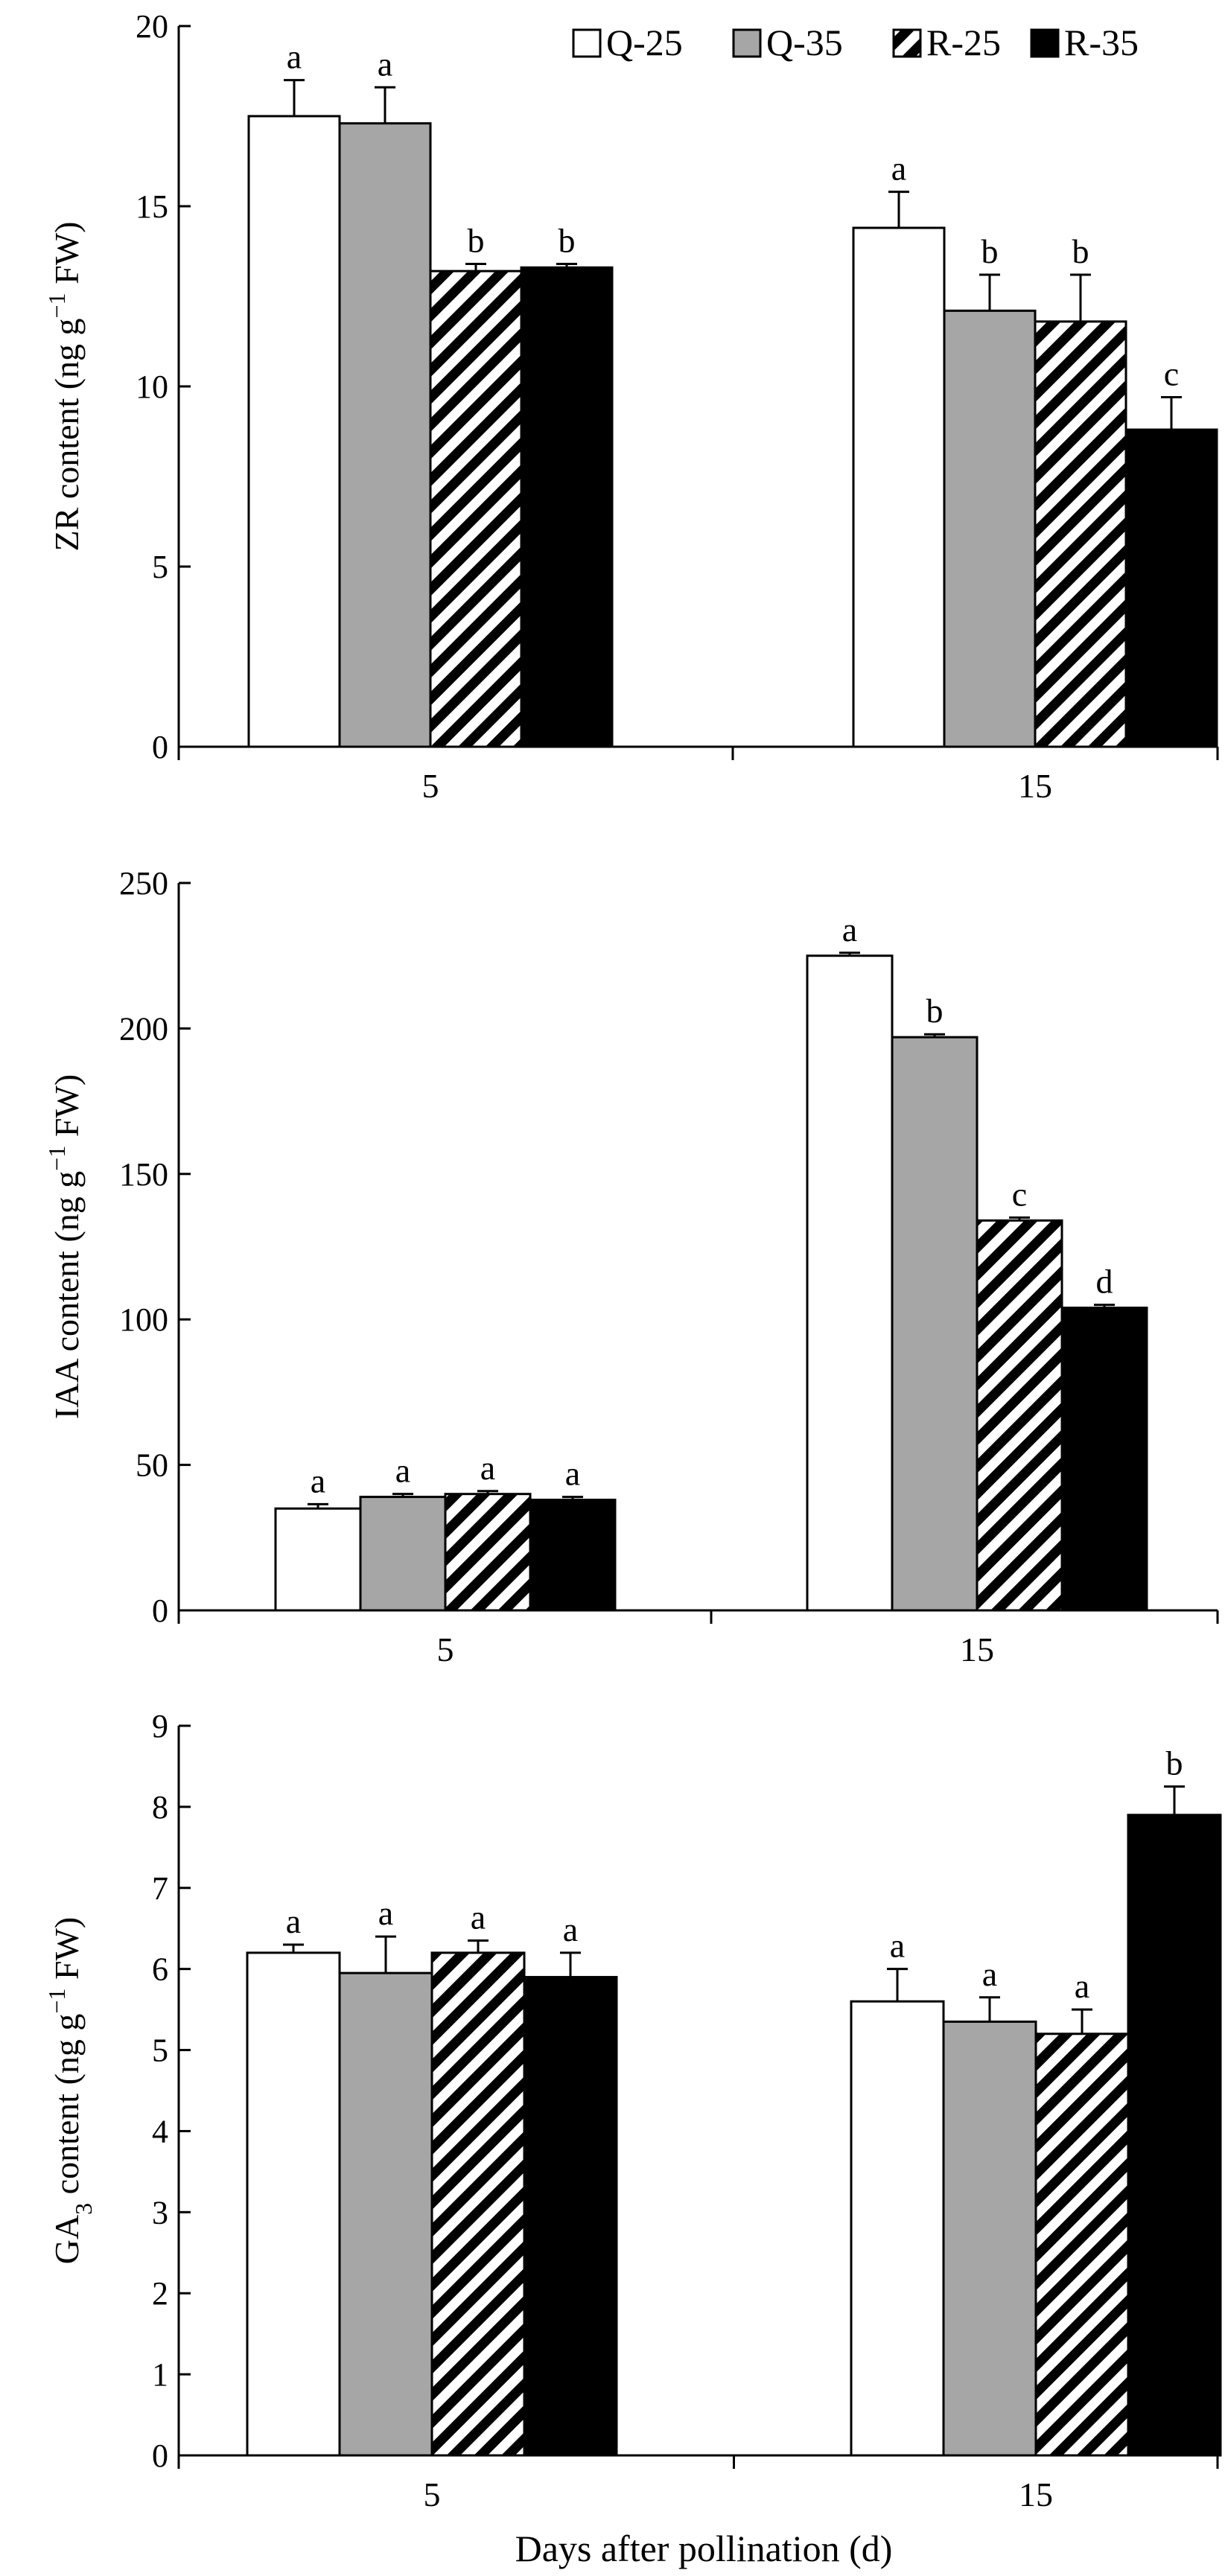 Image resolution: width=1225 pixels, height=2576 pixels. What do you see at coordinates (70, 2091) in the screenshot?
I see `y-axis-label: GA3 content (ng g−1 FW)` at bounding box center [70, 2091].